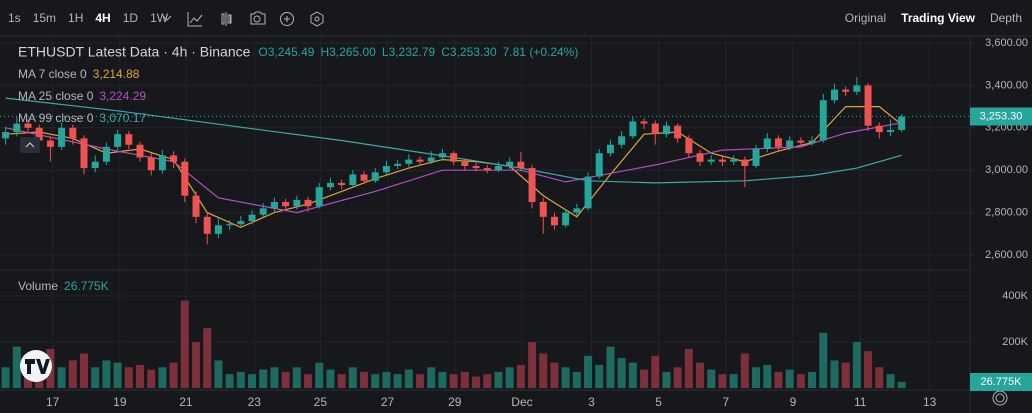 This screenshot has width=1032, height=413. I want to click on interval-button: 15m, so click(44, 18).